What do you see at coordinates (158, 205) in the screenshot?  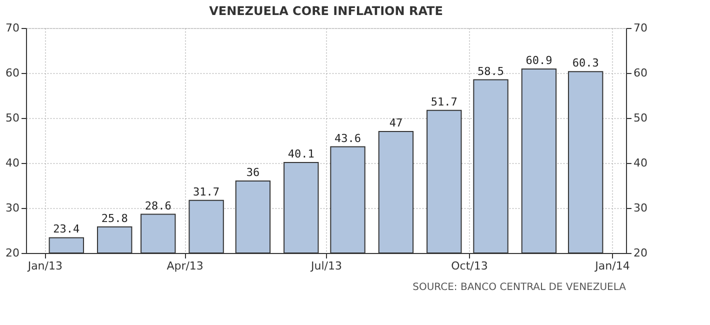 I see `data-label: 28.6` at bounding box center [158, 205].